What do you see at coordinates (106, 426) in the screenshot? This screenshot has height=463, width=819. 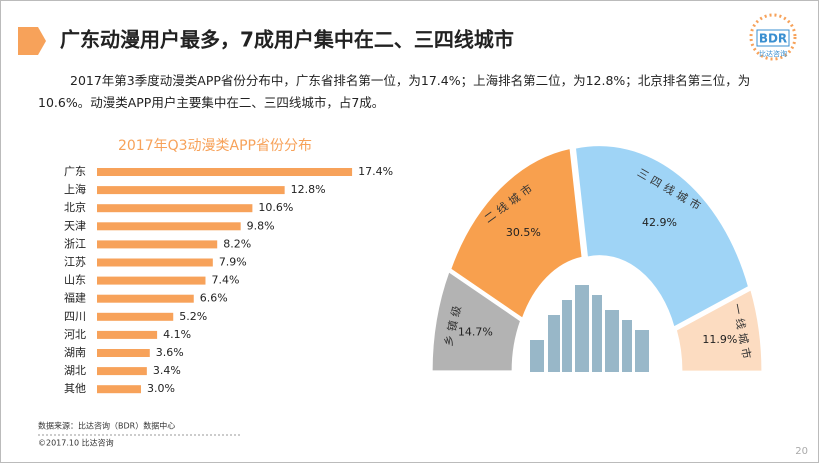 I see `footer-source: 数据来源：比达咨询（BDR）数据中心` at bounding box center [106, 426].